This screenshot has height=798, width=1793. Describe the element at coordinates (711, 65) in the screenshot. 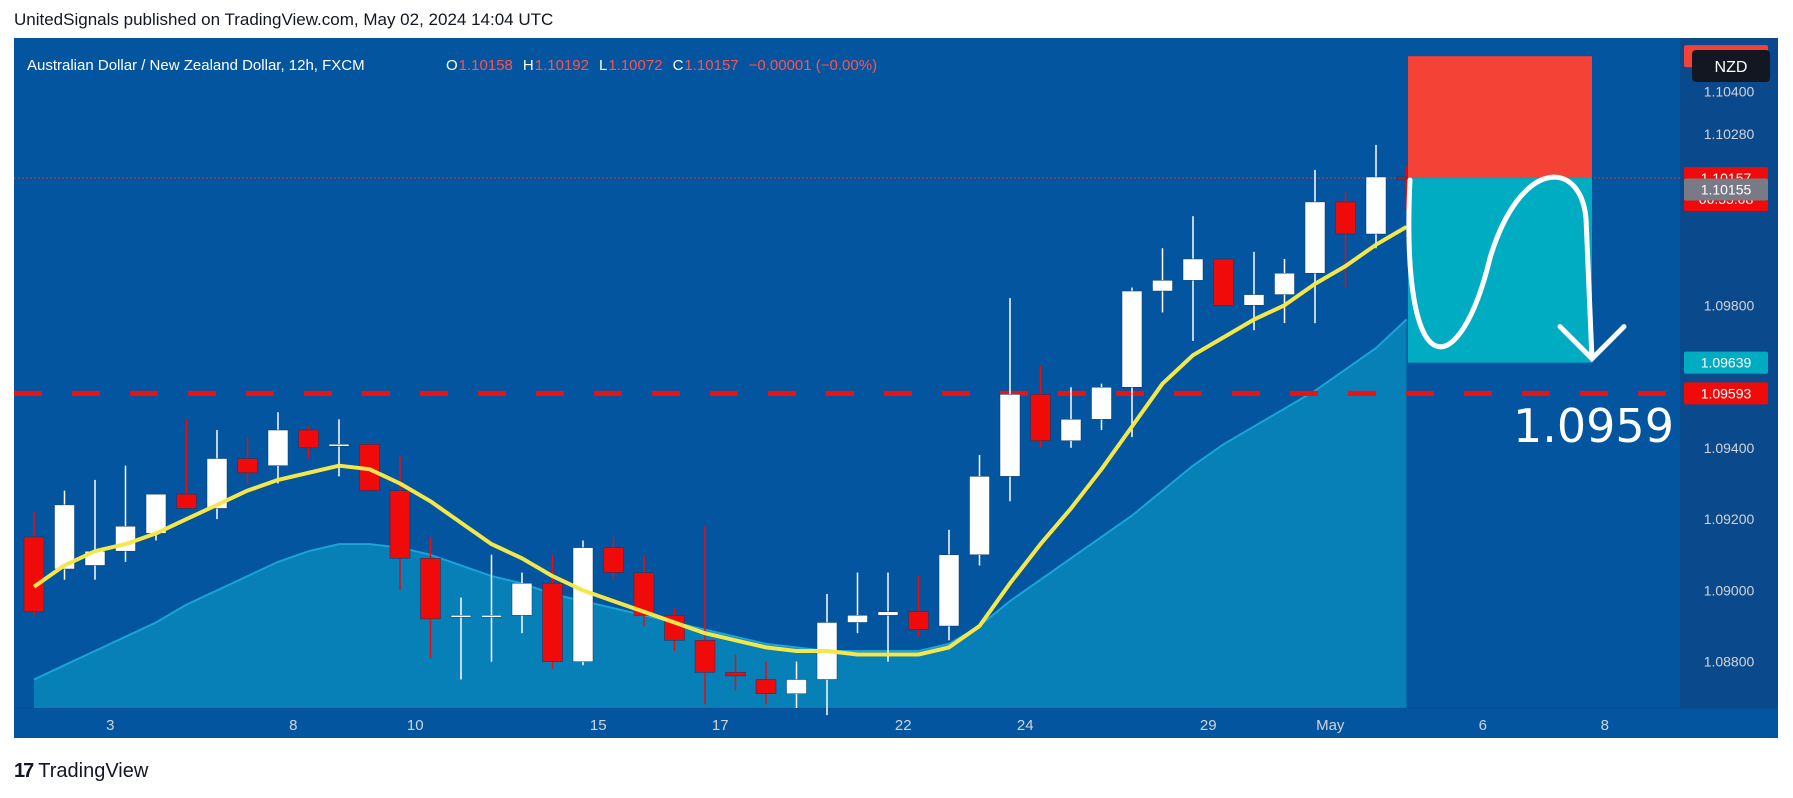

I see `ohlc-close-value: 1.10157` at that location.